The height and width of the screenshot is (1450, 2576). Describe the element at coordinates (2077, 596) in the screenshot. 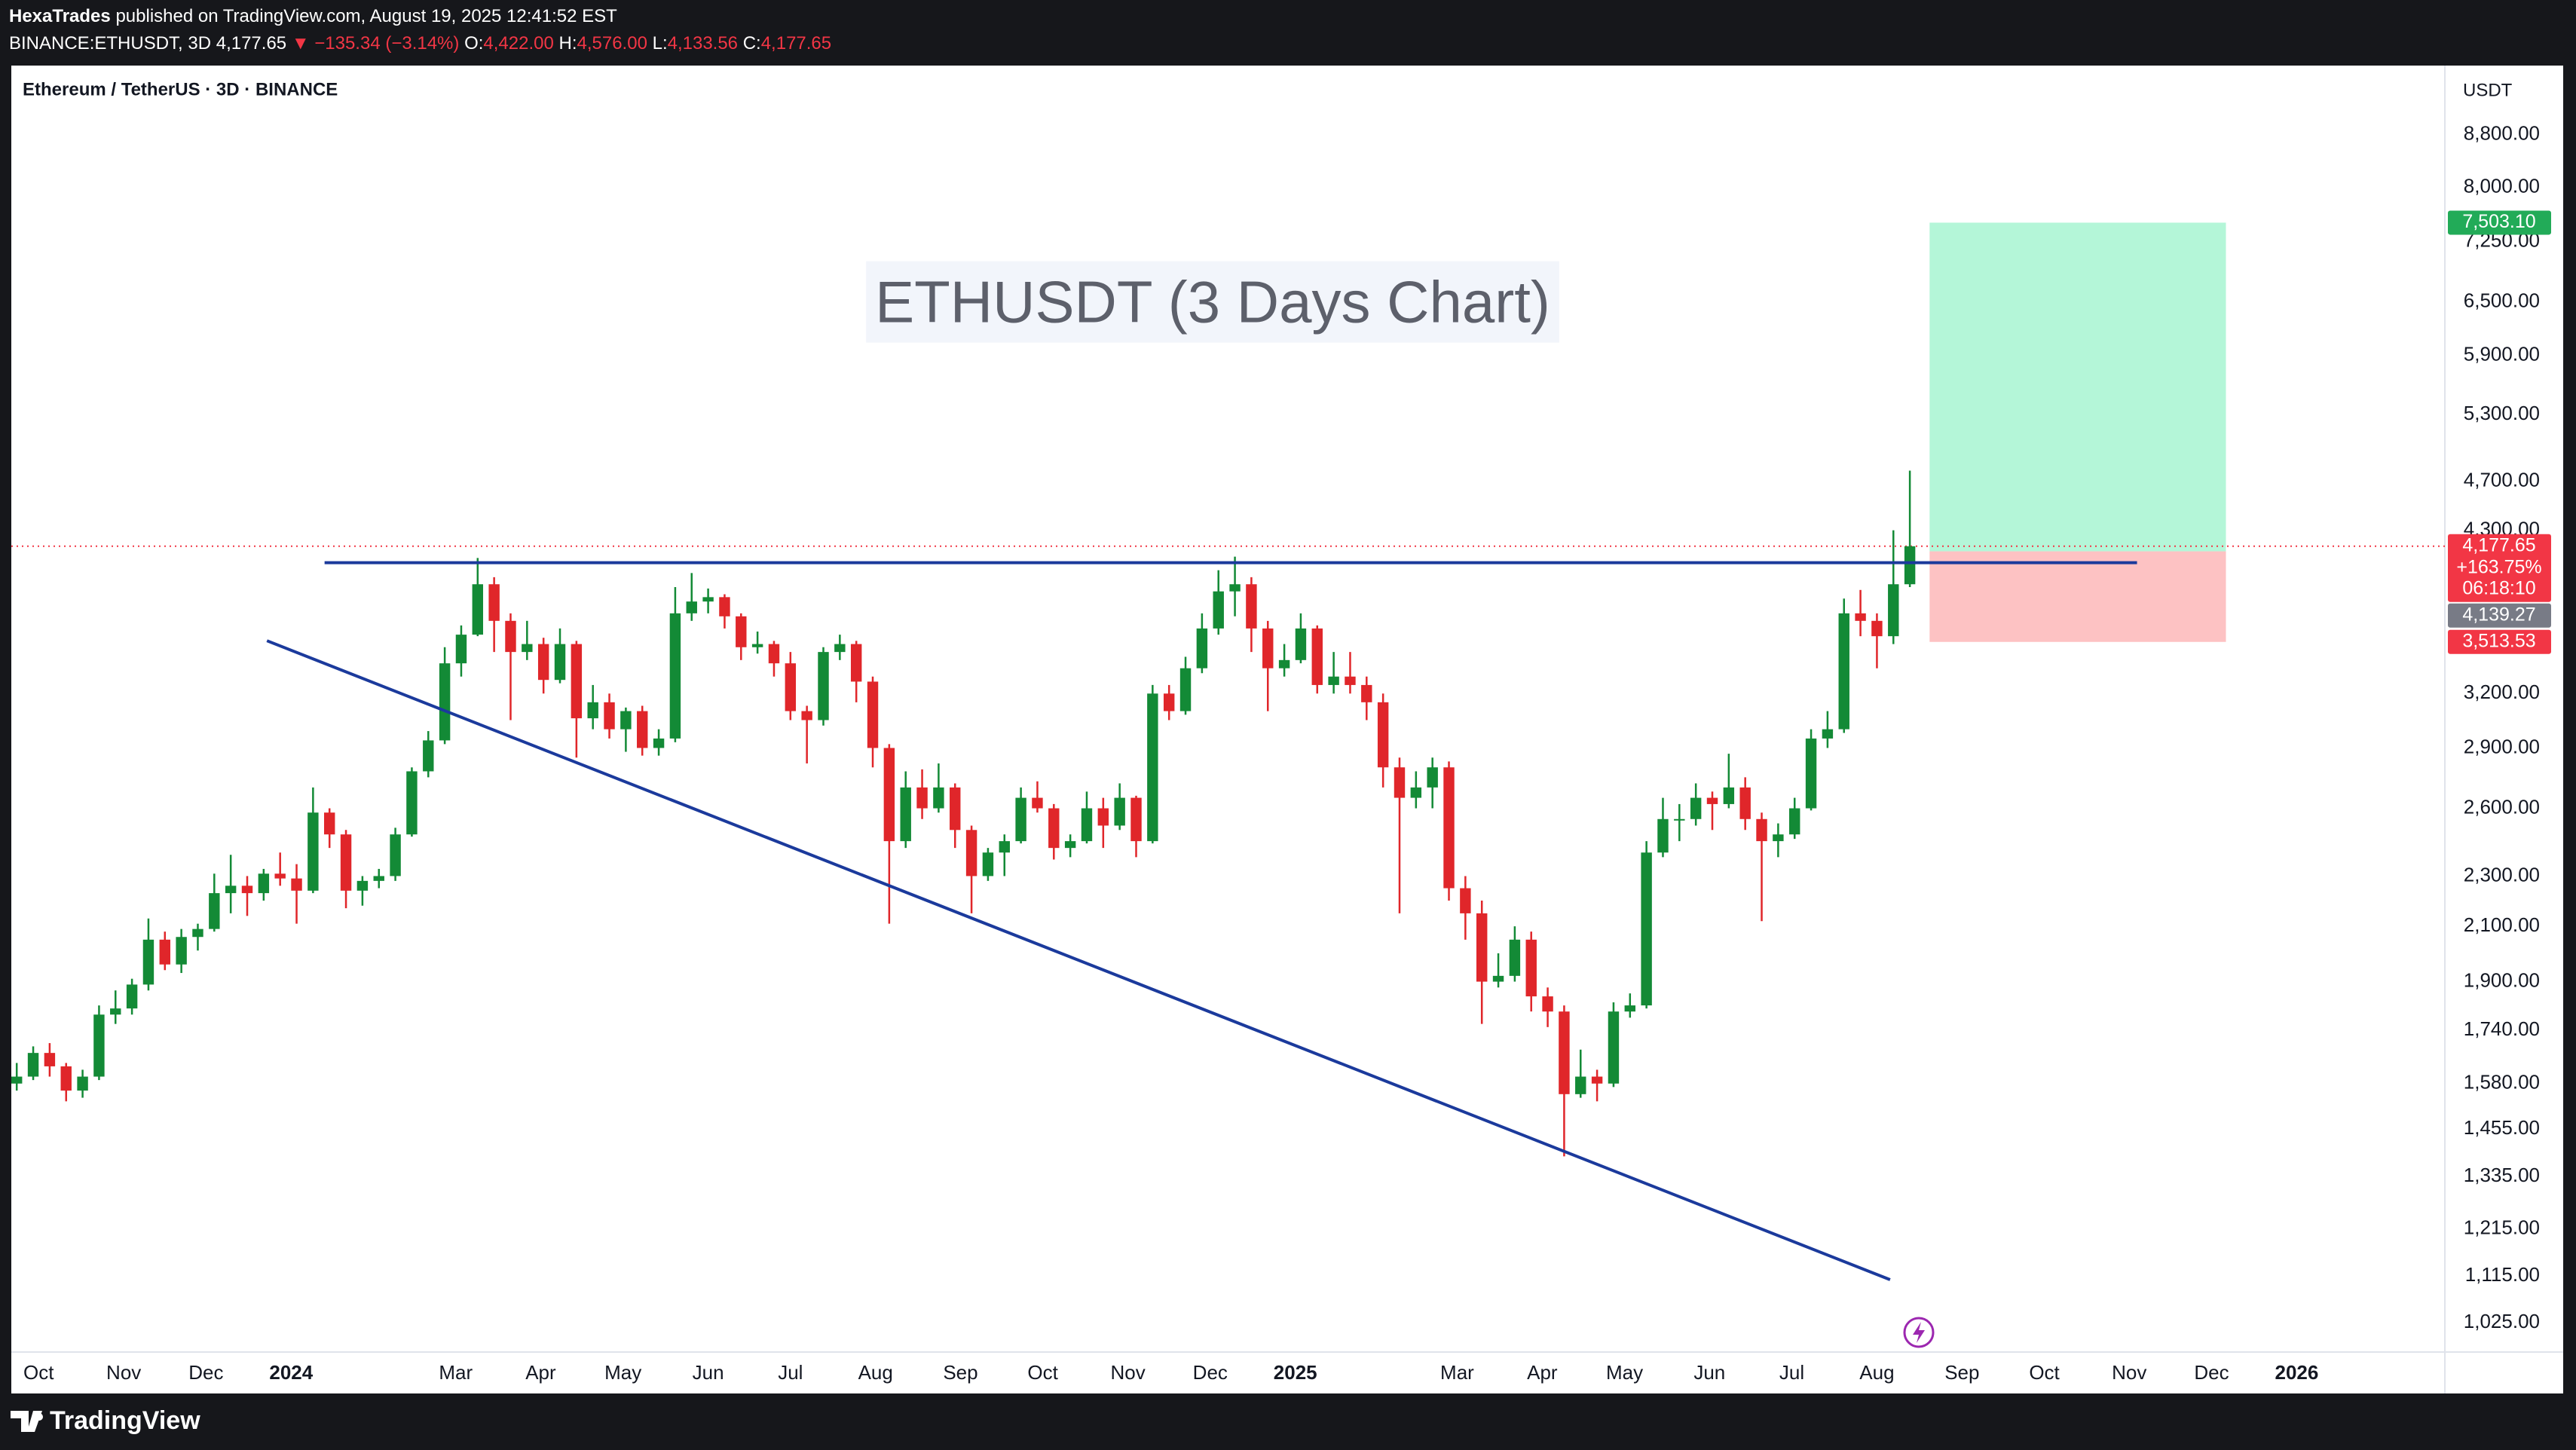

I see `loss-zone` at that location.